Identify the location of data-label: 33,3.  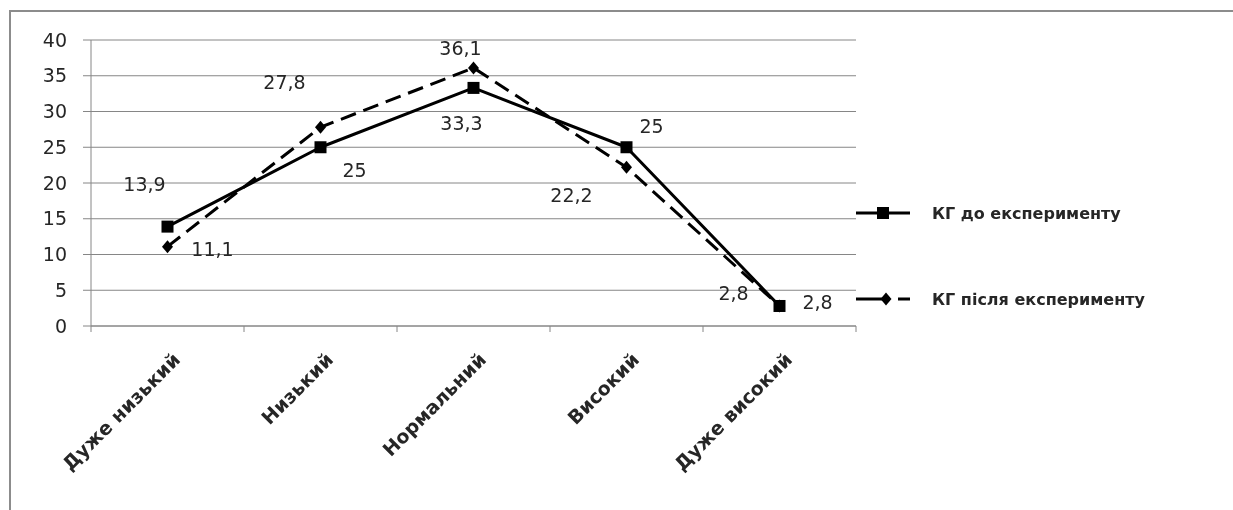
(461, 122).